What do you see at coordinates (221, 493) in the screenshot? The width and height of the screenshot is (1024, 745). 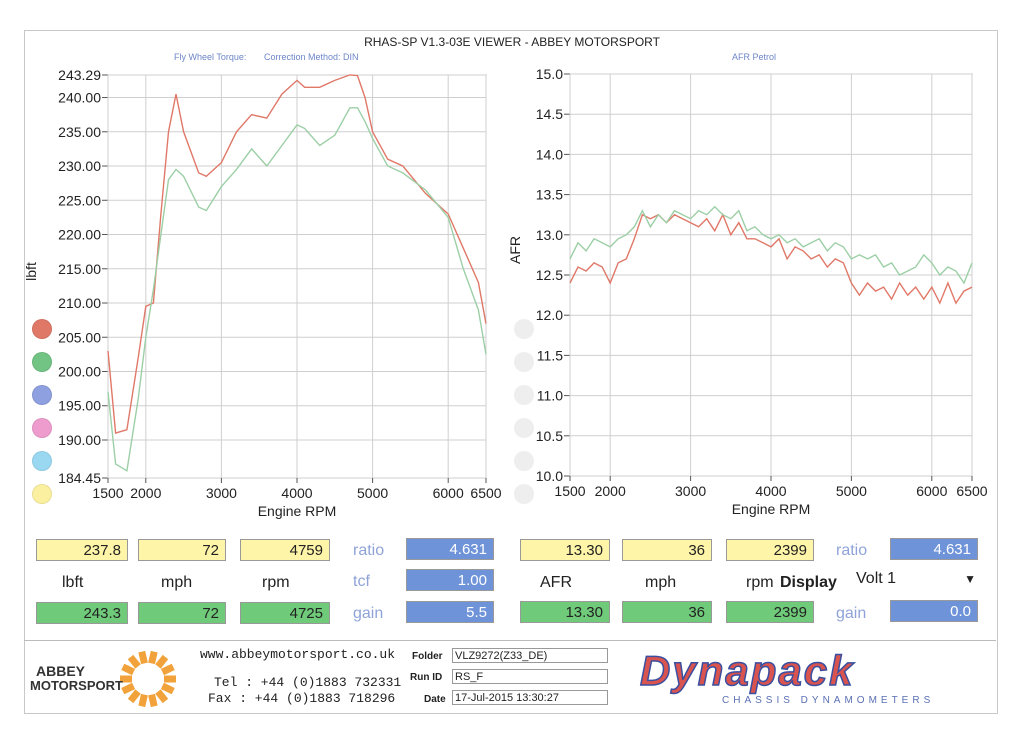 I see `x-tick-label: 3000` at bounding box center [221, 493].